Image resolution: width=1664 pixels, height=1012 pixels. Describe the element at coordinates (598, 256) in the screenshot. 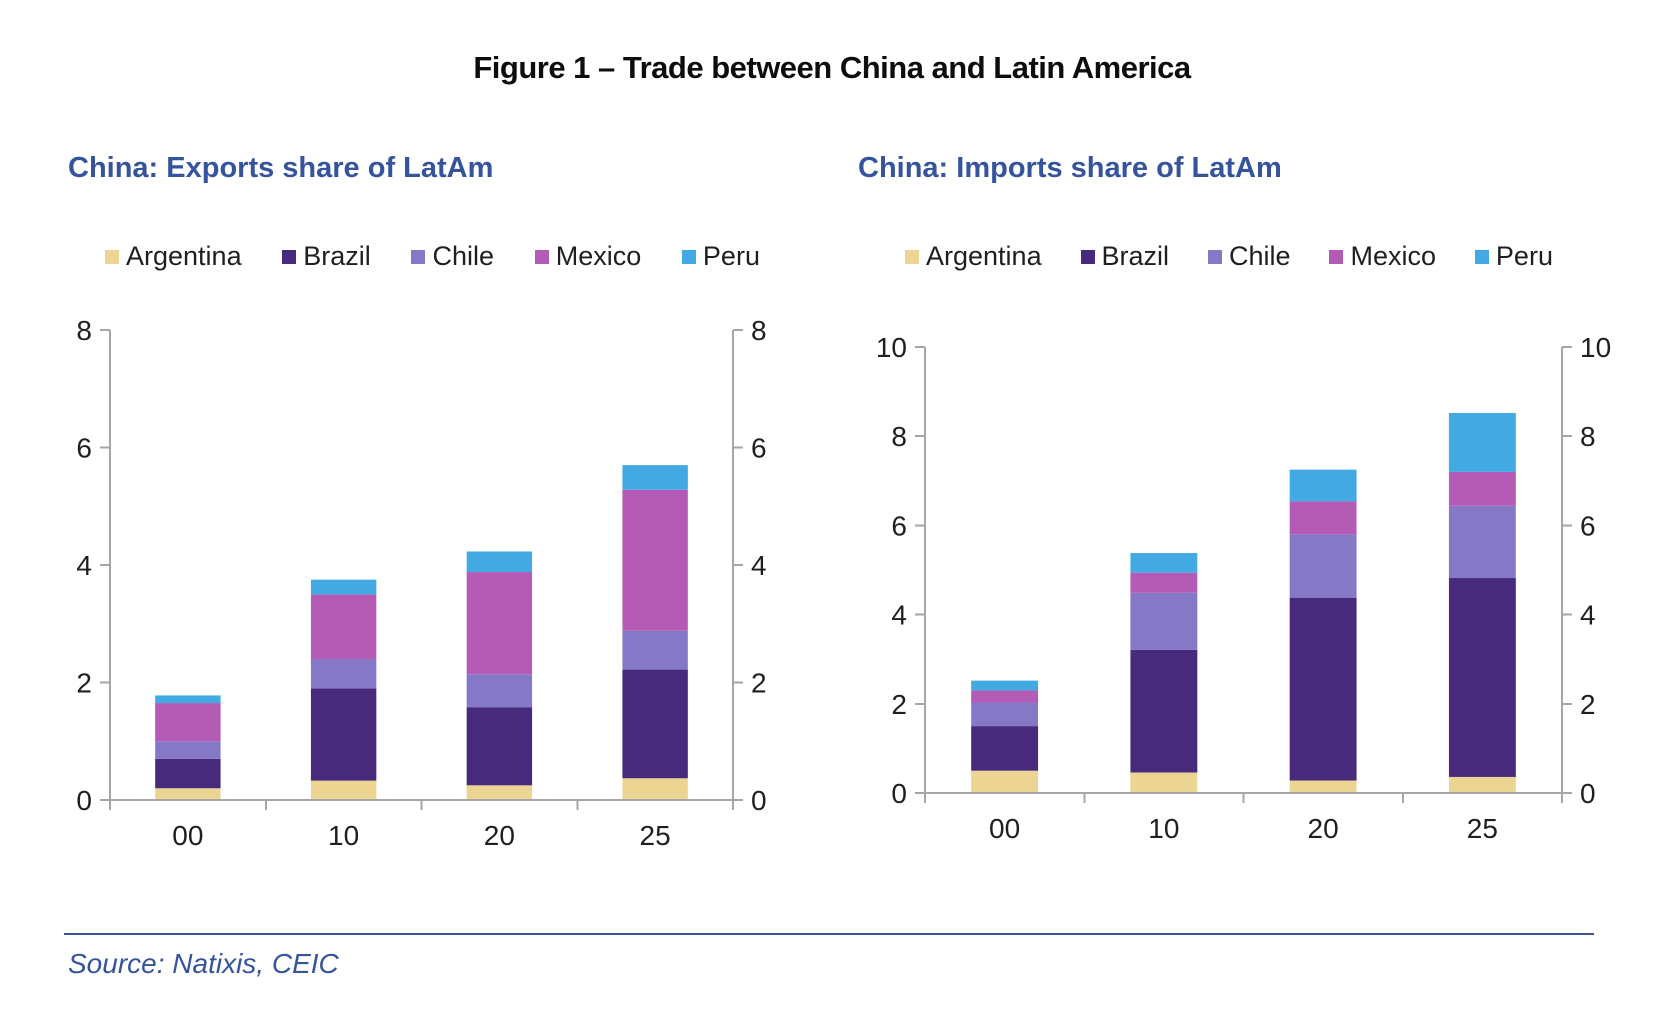

I see `legend-label: Mexico` at that location.